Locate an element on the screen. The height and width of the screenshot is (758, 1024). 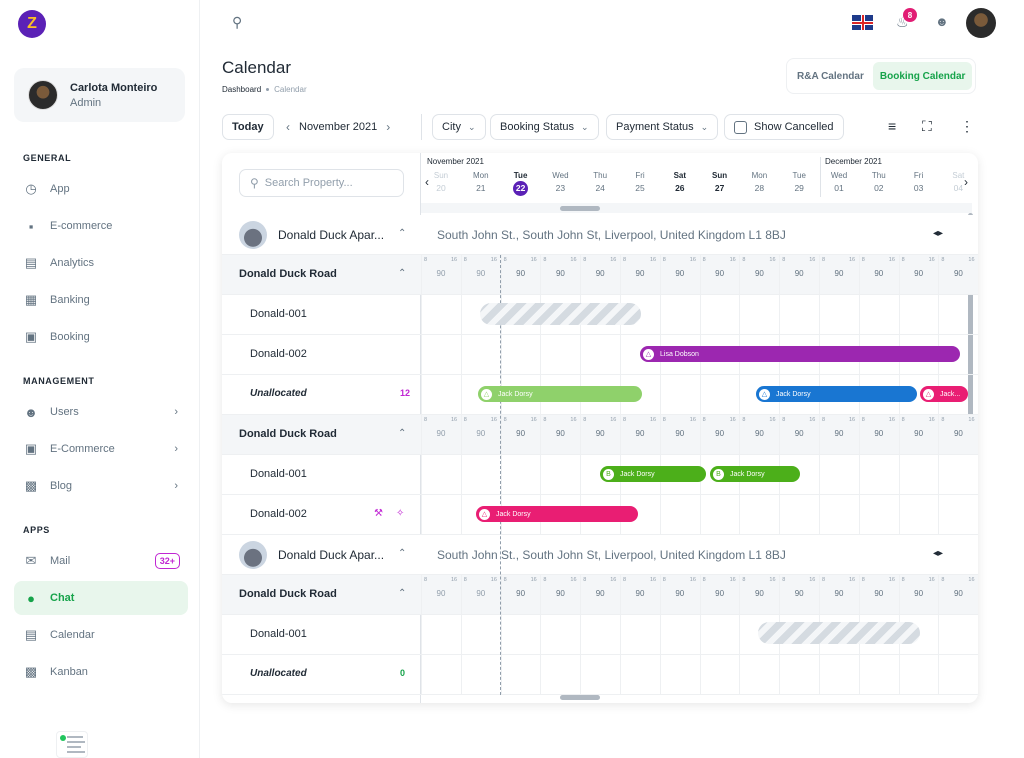
today-button: Today is located at coordinates (248, 127).